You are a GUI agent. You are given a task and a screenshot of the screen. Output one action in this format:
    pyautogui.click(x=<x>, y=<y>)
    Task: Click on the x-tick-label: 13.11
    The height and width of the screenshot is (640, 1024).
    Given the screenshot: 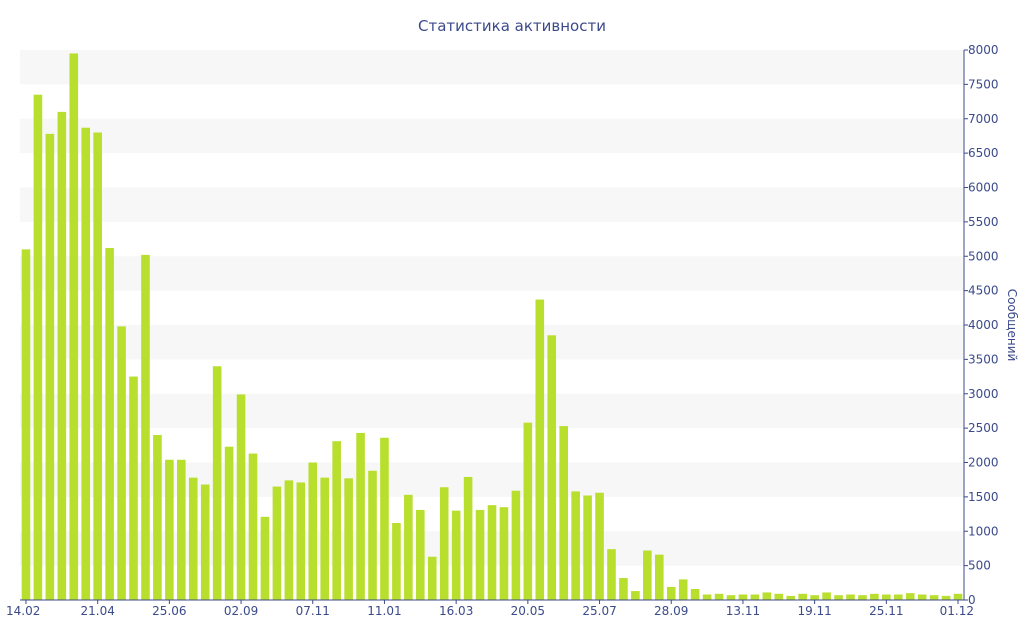 What is the action you would take?
    pyautogui.click(x=743, y=611)
    